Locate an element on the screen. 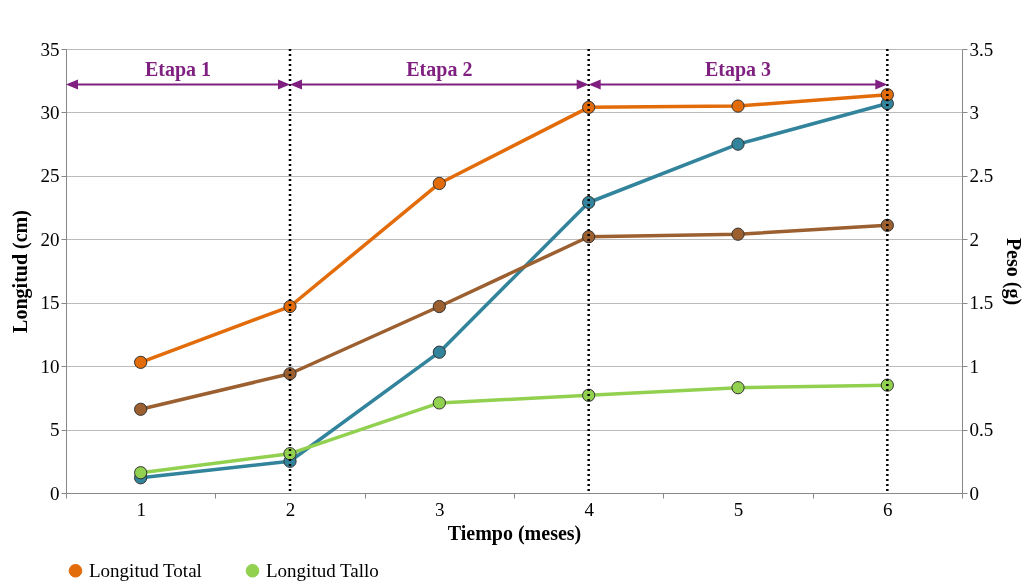 The height and width of the screenshot is (587, 1035). y-tick-label: 5 is located at coordinates (55, 430).